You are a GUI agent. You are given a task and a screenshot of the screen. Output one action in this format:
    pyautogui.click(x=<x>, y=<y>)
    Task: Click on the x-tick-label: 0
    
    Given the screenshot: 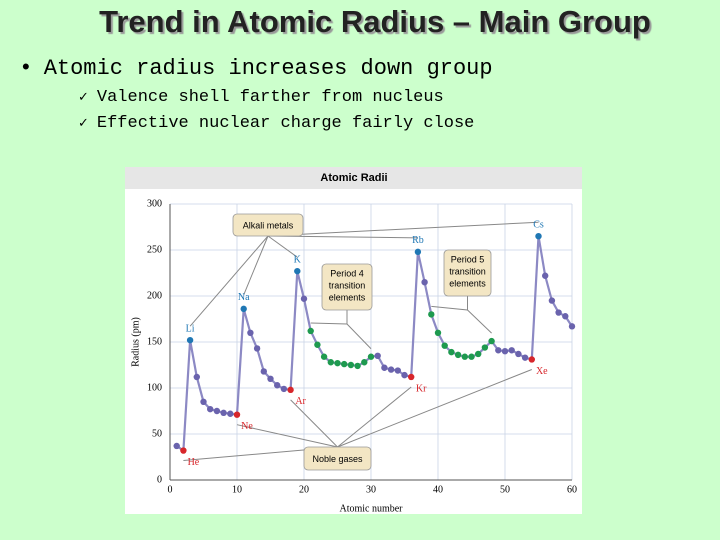 What is the action you would take?
    pyautogui.click(x=170, y=489)
    